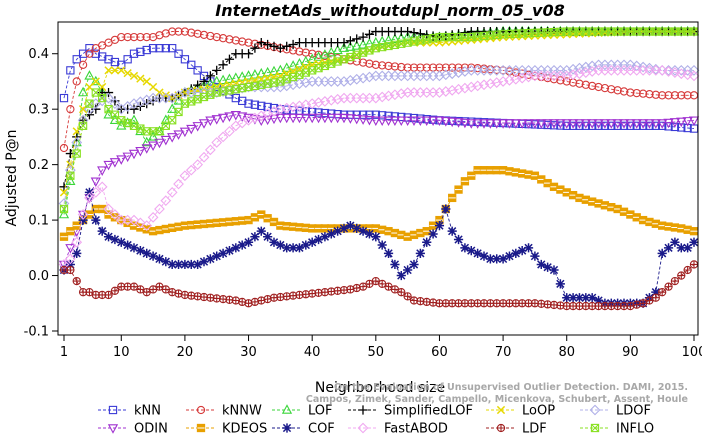 Image resolution: width=702 pixels, height=434 pixels. What do you see at coordinates (121, 352) in the screenshot?
I see `x-tick-label: 10` at bounding box center [121, 352].